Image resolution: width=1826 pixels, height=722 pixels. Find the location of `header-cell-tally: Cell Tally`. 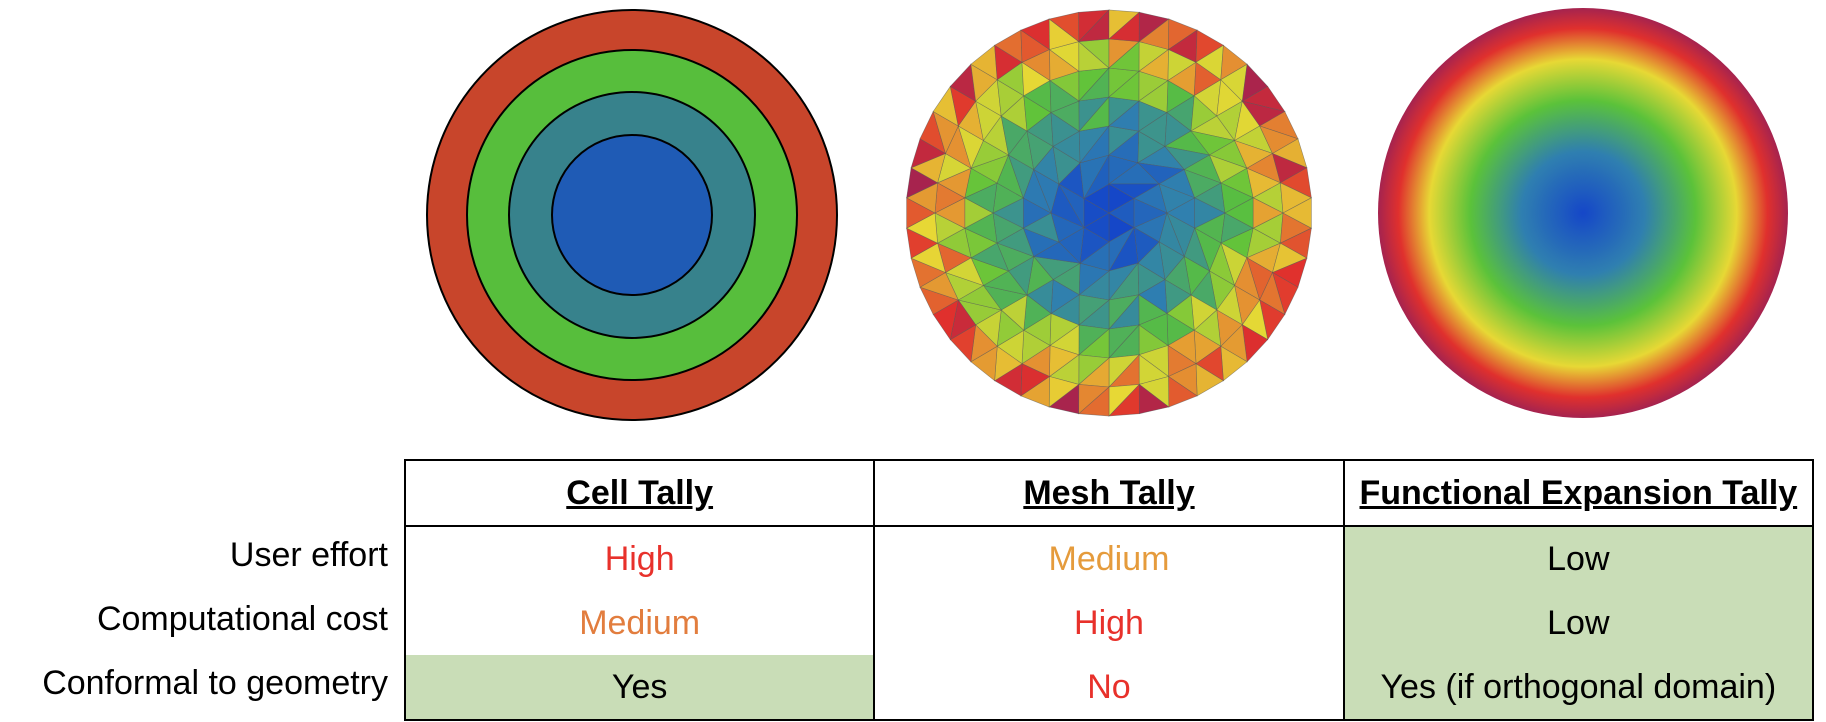

header-cell-tally: Cell Tally is located at coordinates (639, 493).